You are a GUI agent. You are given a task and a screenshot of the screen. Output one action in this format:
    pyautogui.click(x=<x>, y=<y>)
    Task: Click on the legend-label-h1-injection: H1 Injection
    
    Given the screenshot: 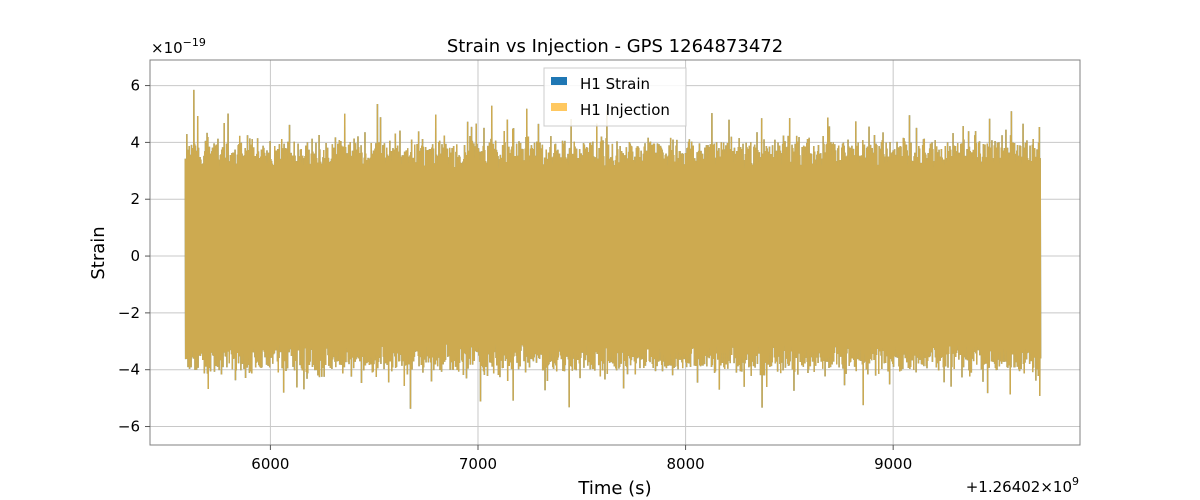 What is the action you would take?
    pyautogui.click(x=625, y=110)
    